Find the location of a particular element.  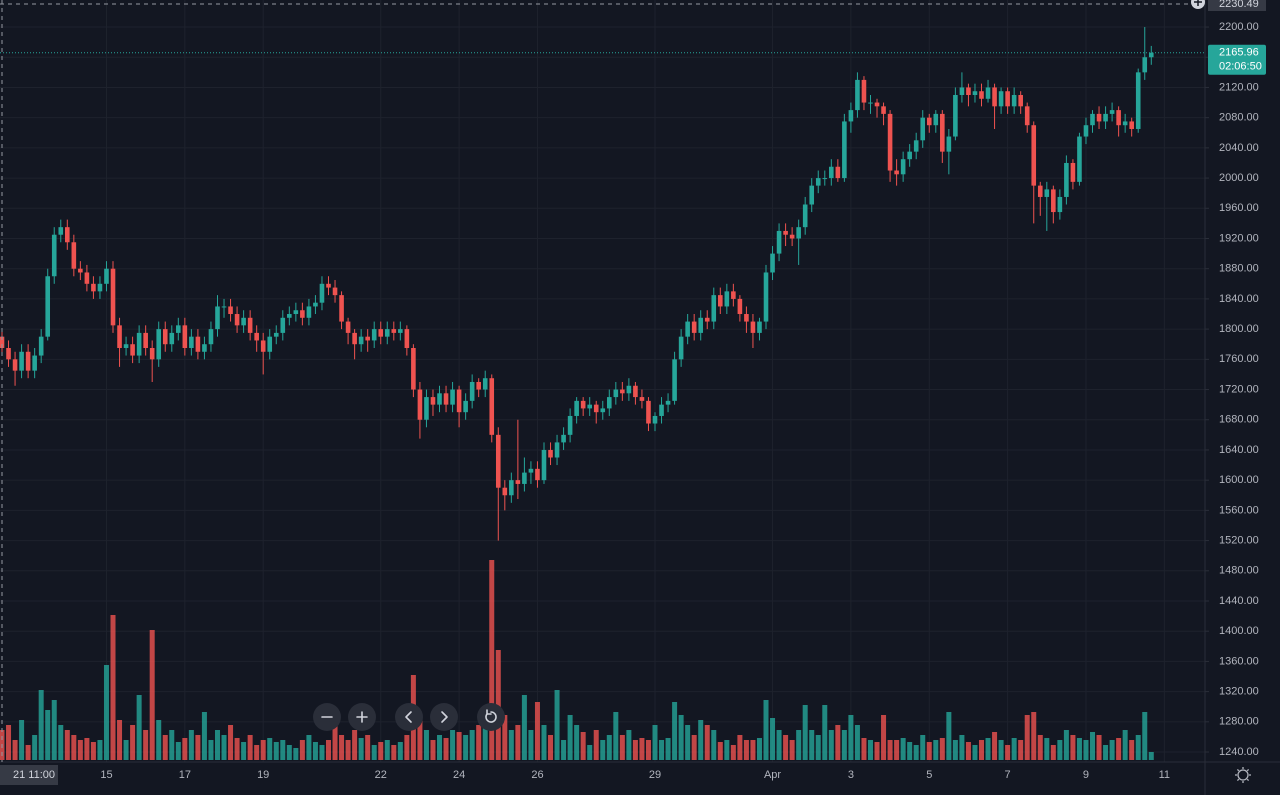

x-tick-label: 17 is located at coordinates (185, 775).